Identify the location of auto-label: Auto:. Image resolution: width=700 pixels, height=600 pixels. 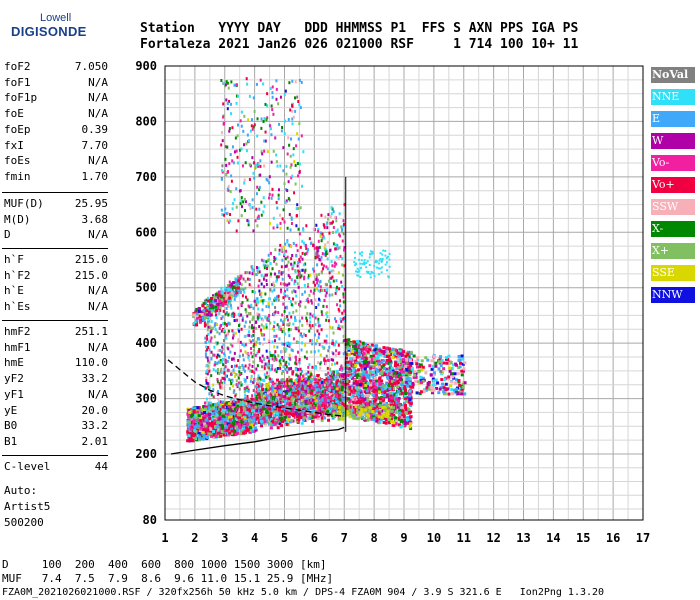
(21, 490).